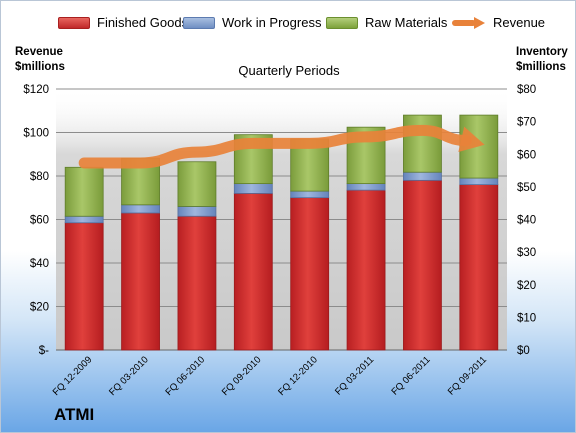 This screenshot has height=433, width=576. I want to click on right-axis-title-line2: $millions, so click(541, 67).